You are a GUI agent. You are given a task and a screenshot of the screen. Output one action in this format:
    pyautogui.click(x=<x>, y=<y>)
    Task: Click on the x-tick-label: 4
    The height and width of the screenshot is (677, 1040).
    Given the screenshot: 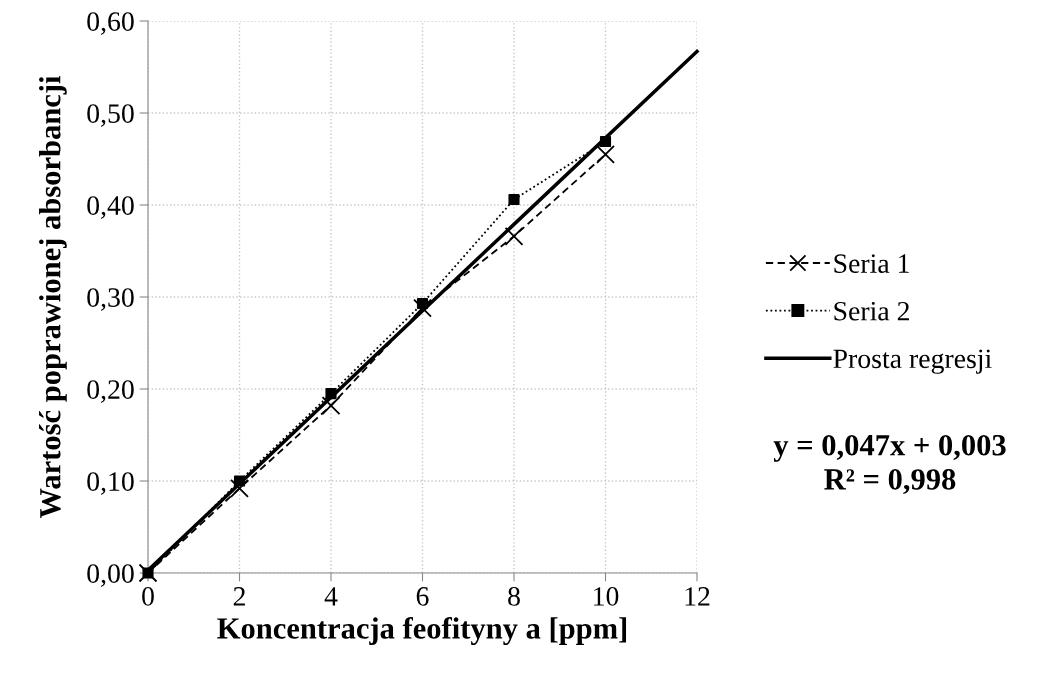 What is the action you would take?
    pyautogui.click(x=331, y=596)
    